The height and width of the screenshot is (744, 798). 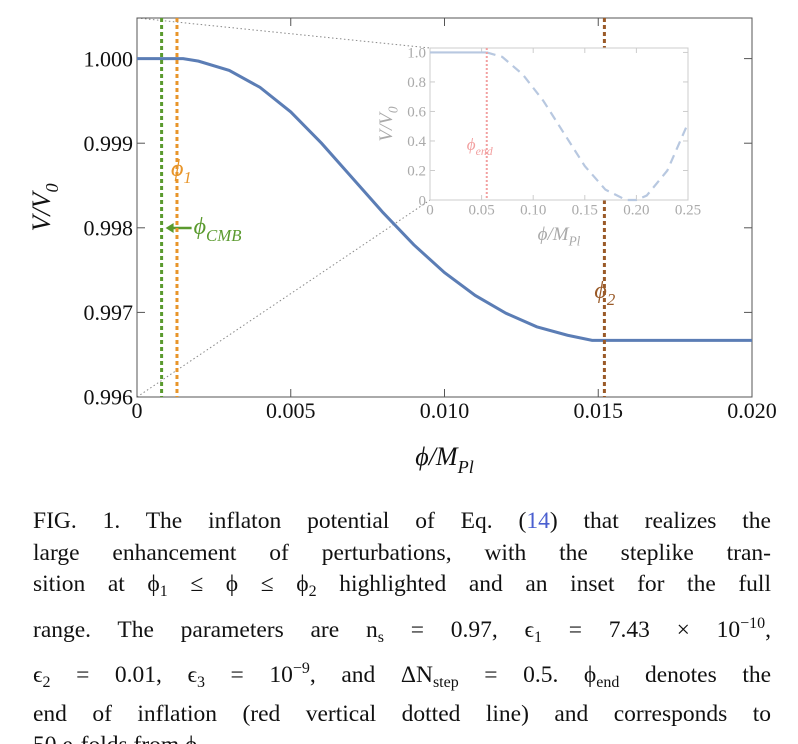 I want to click on caption-text: step, so click(x=445, y=682).